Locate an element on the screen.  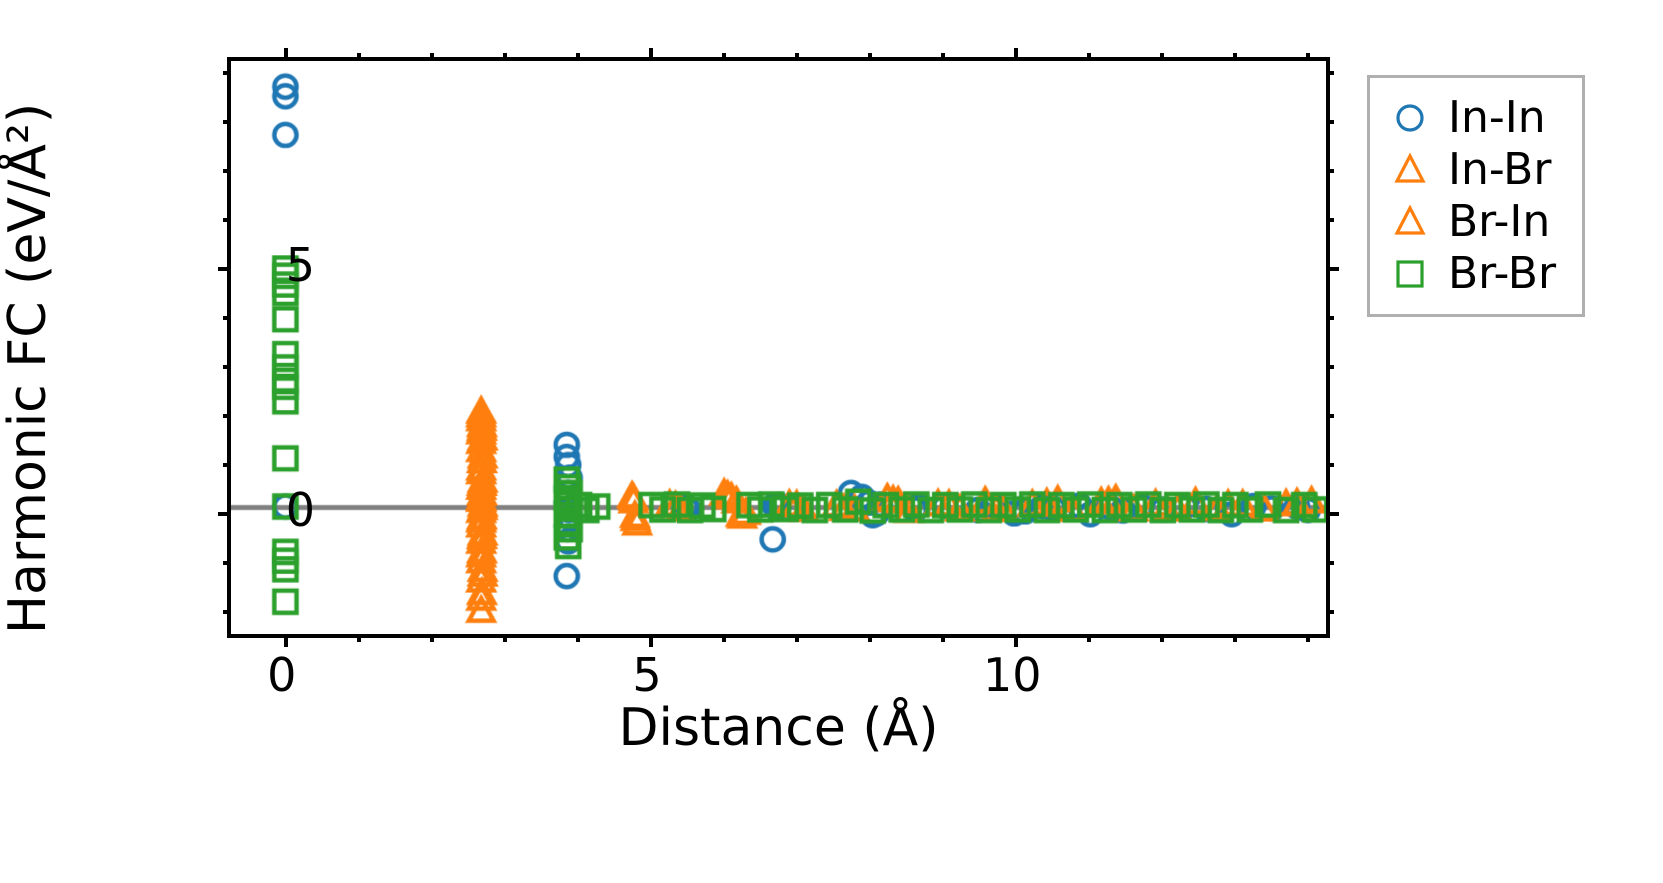
square-marker-icon is located at coordinates (1410, 274).